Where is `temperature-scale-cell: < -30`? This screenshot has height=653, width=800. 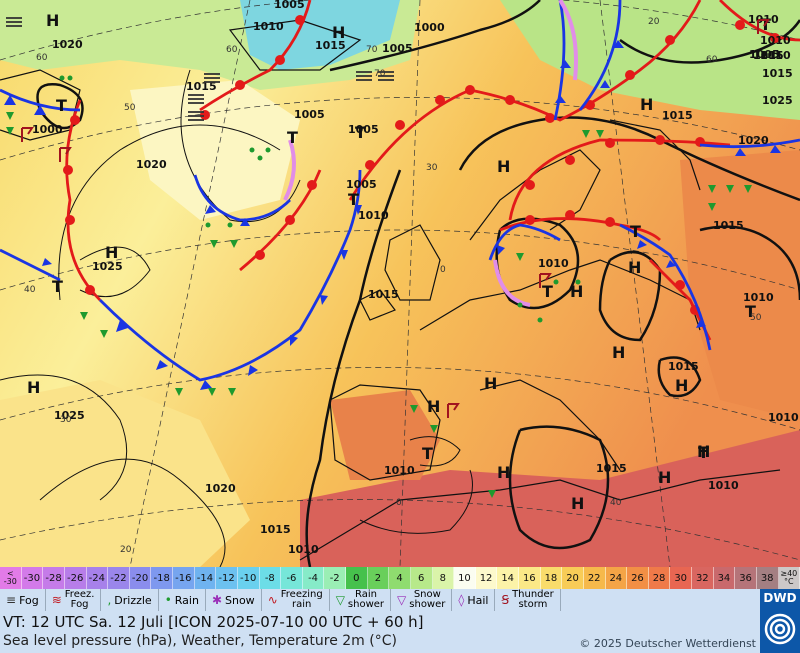
temperature-scale-cell: < -30 is located at coordinates (11, 578).